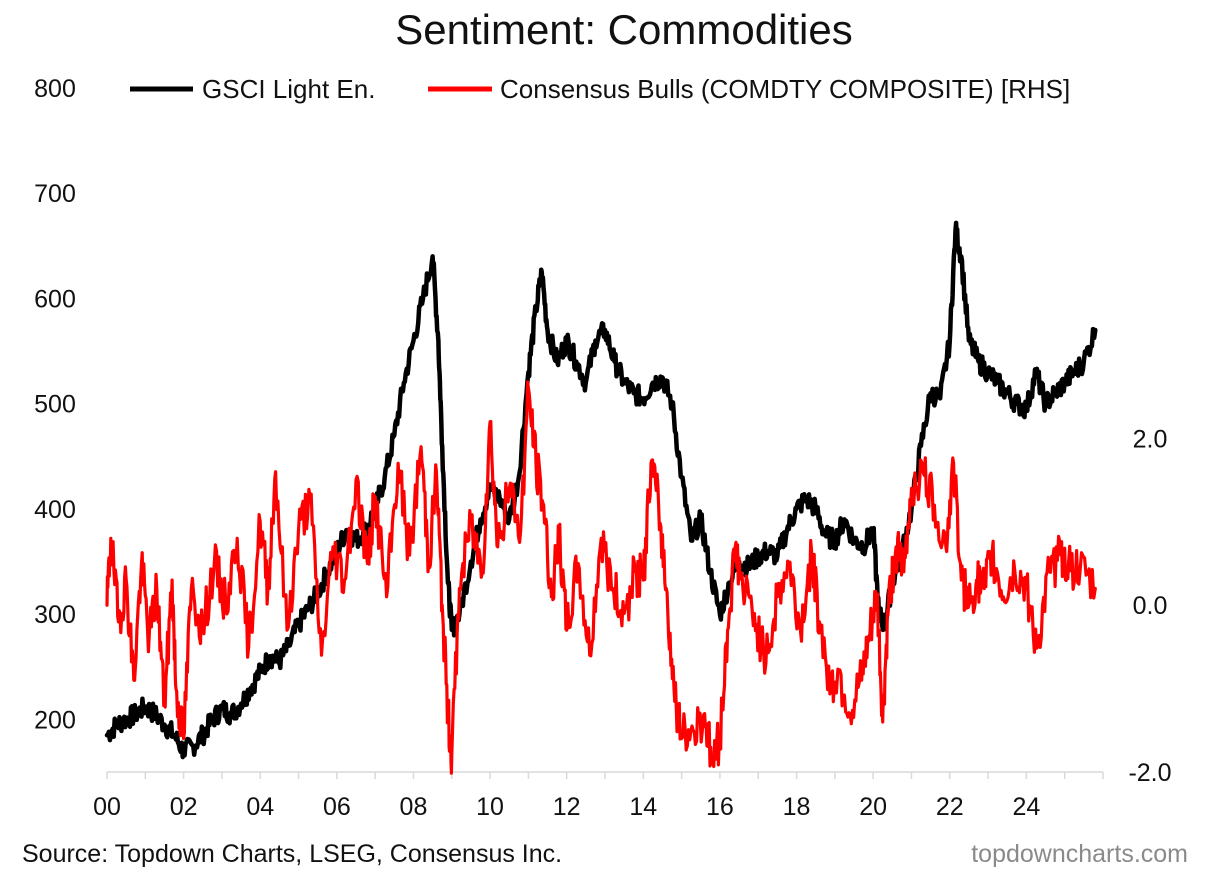 The width and height of the screenshot is (1220, 875). I want to click on y-left-tick-label: 500, so click(55, 405).